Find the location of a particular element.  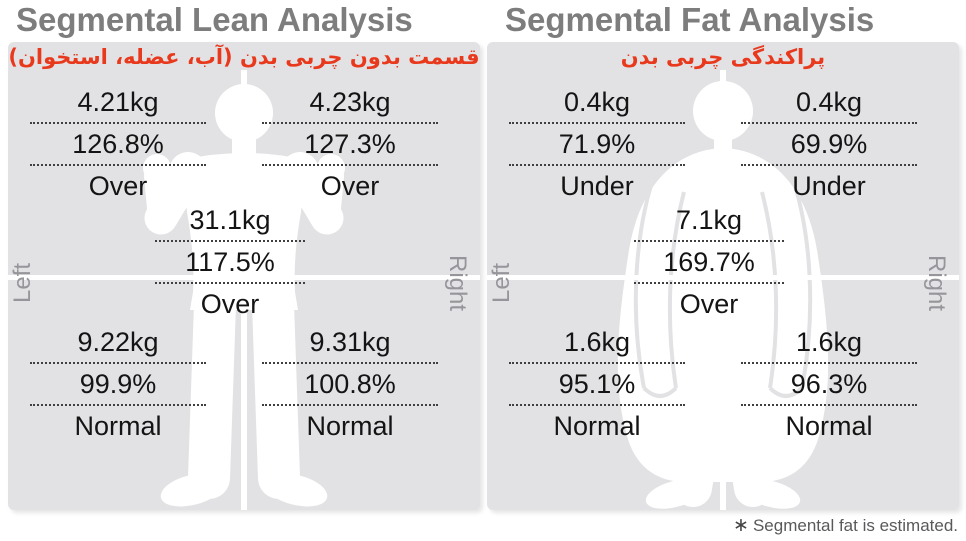

fat-trunk-mass: 7.1kg is located at coordinates (709, 221).